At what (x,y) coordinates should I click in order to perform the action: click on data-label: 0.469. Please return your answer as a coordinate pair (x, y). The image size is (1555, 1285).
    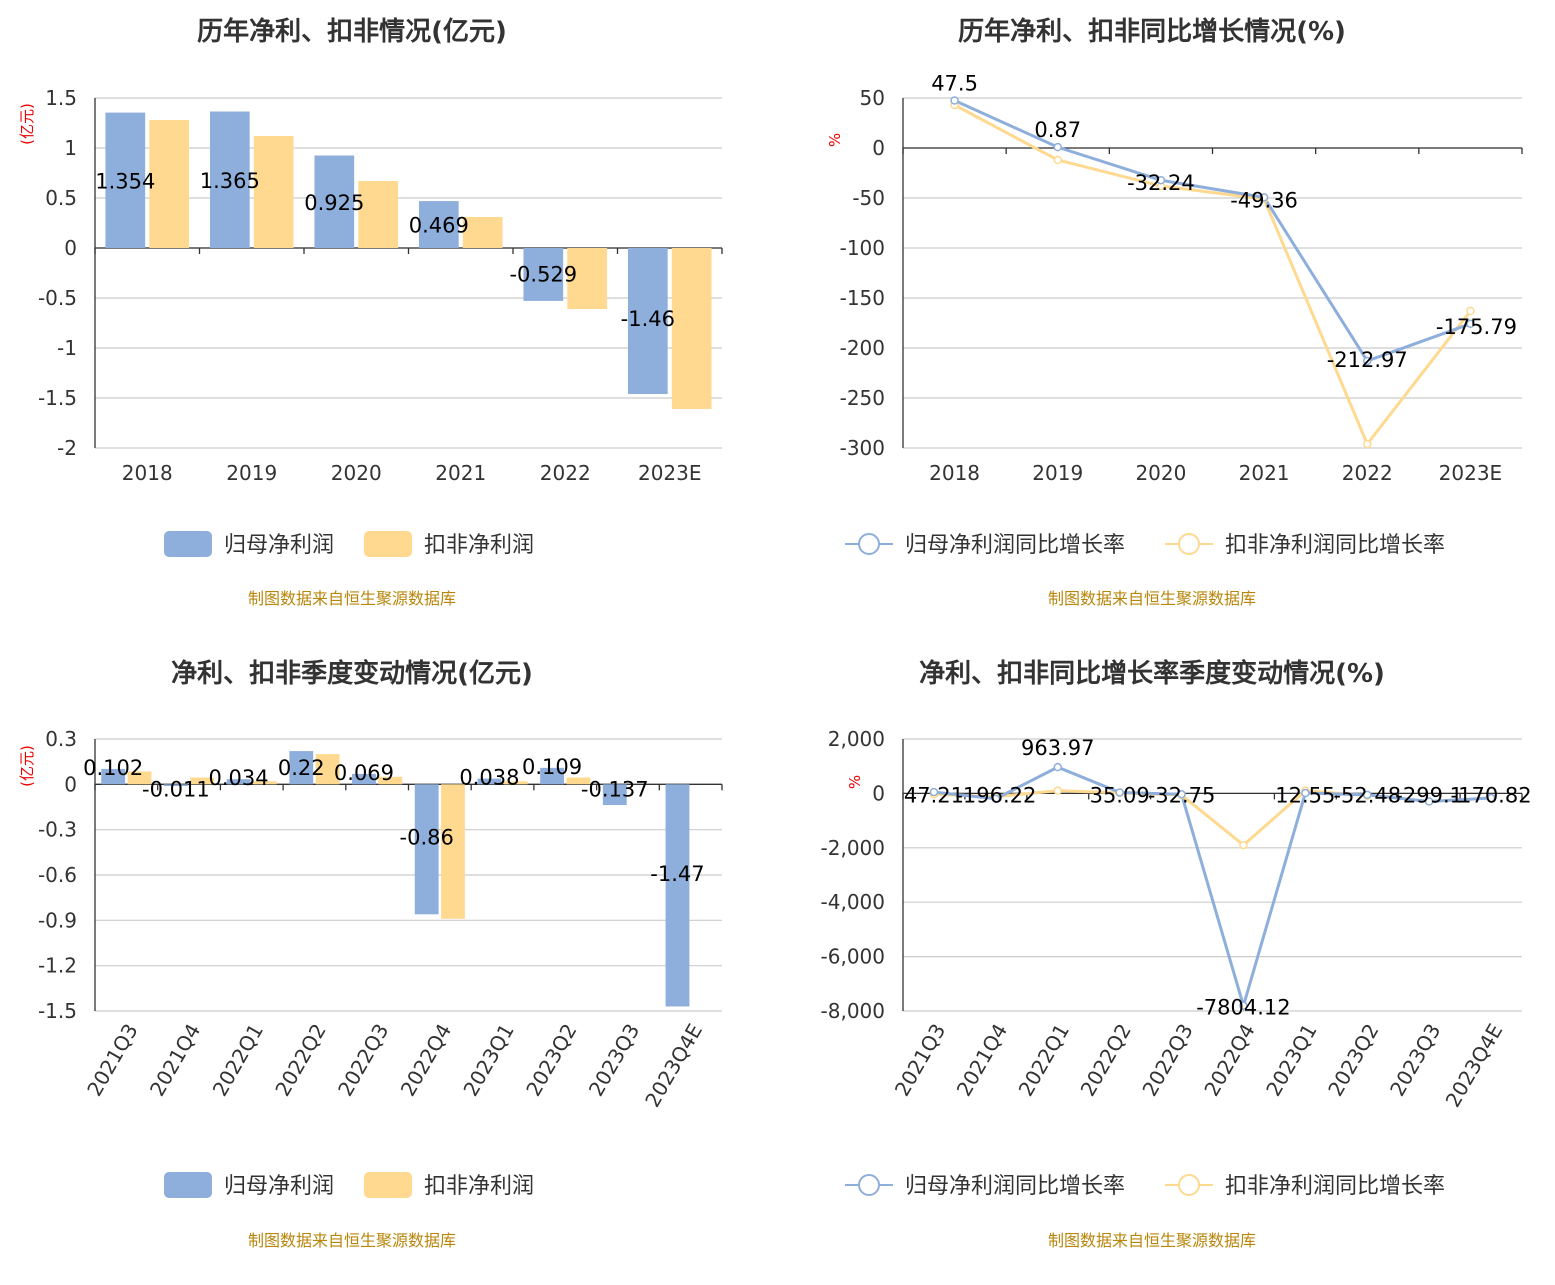
    Looking at the image, I should click on (439, 226).